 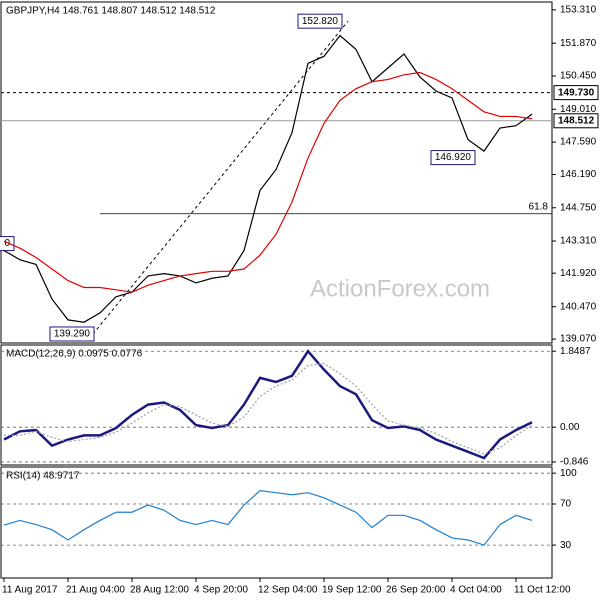 I want to click on panel-title: MACD(12,26,9) 0.0975 0.0776, so click(x=74, y=354).